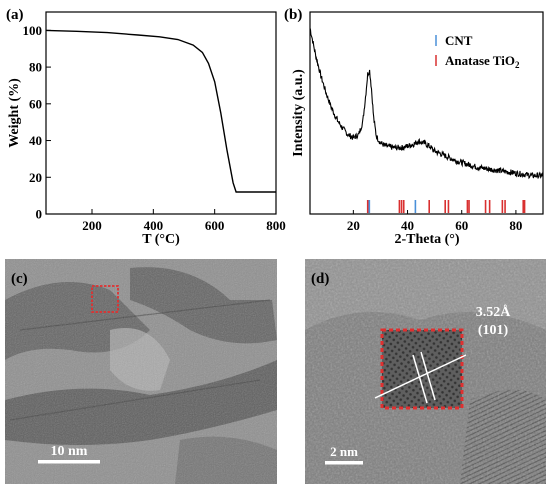  I want to click on panel-a-weight-curve, so click(160, 111).